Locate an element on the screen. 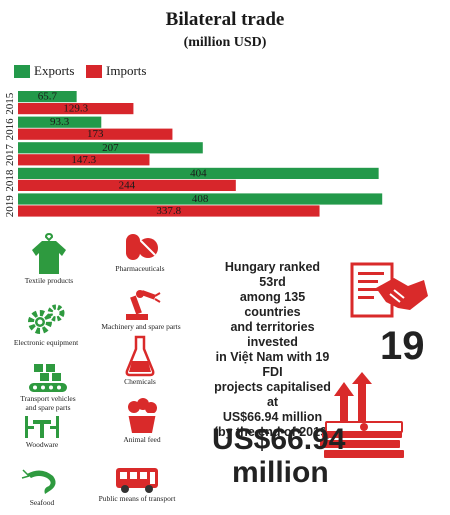  handshake-document-icon is located at coordinates (389, 290).